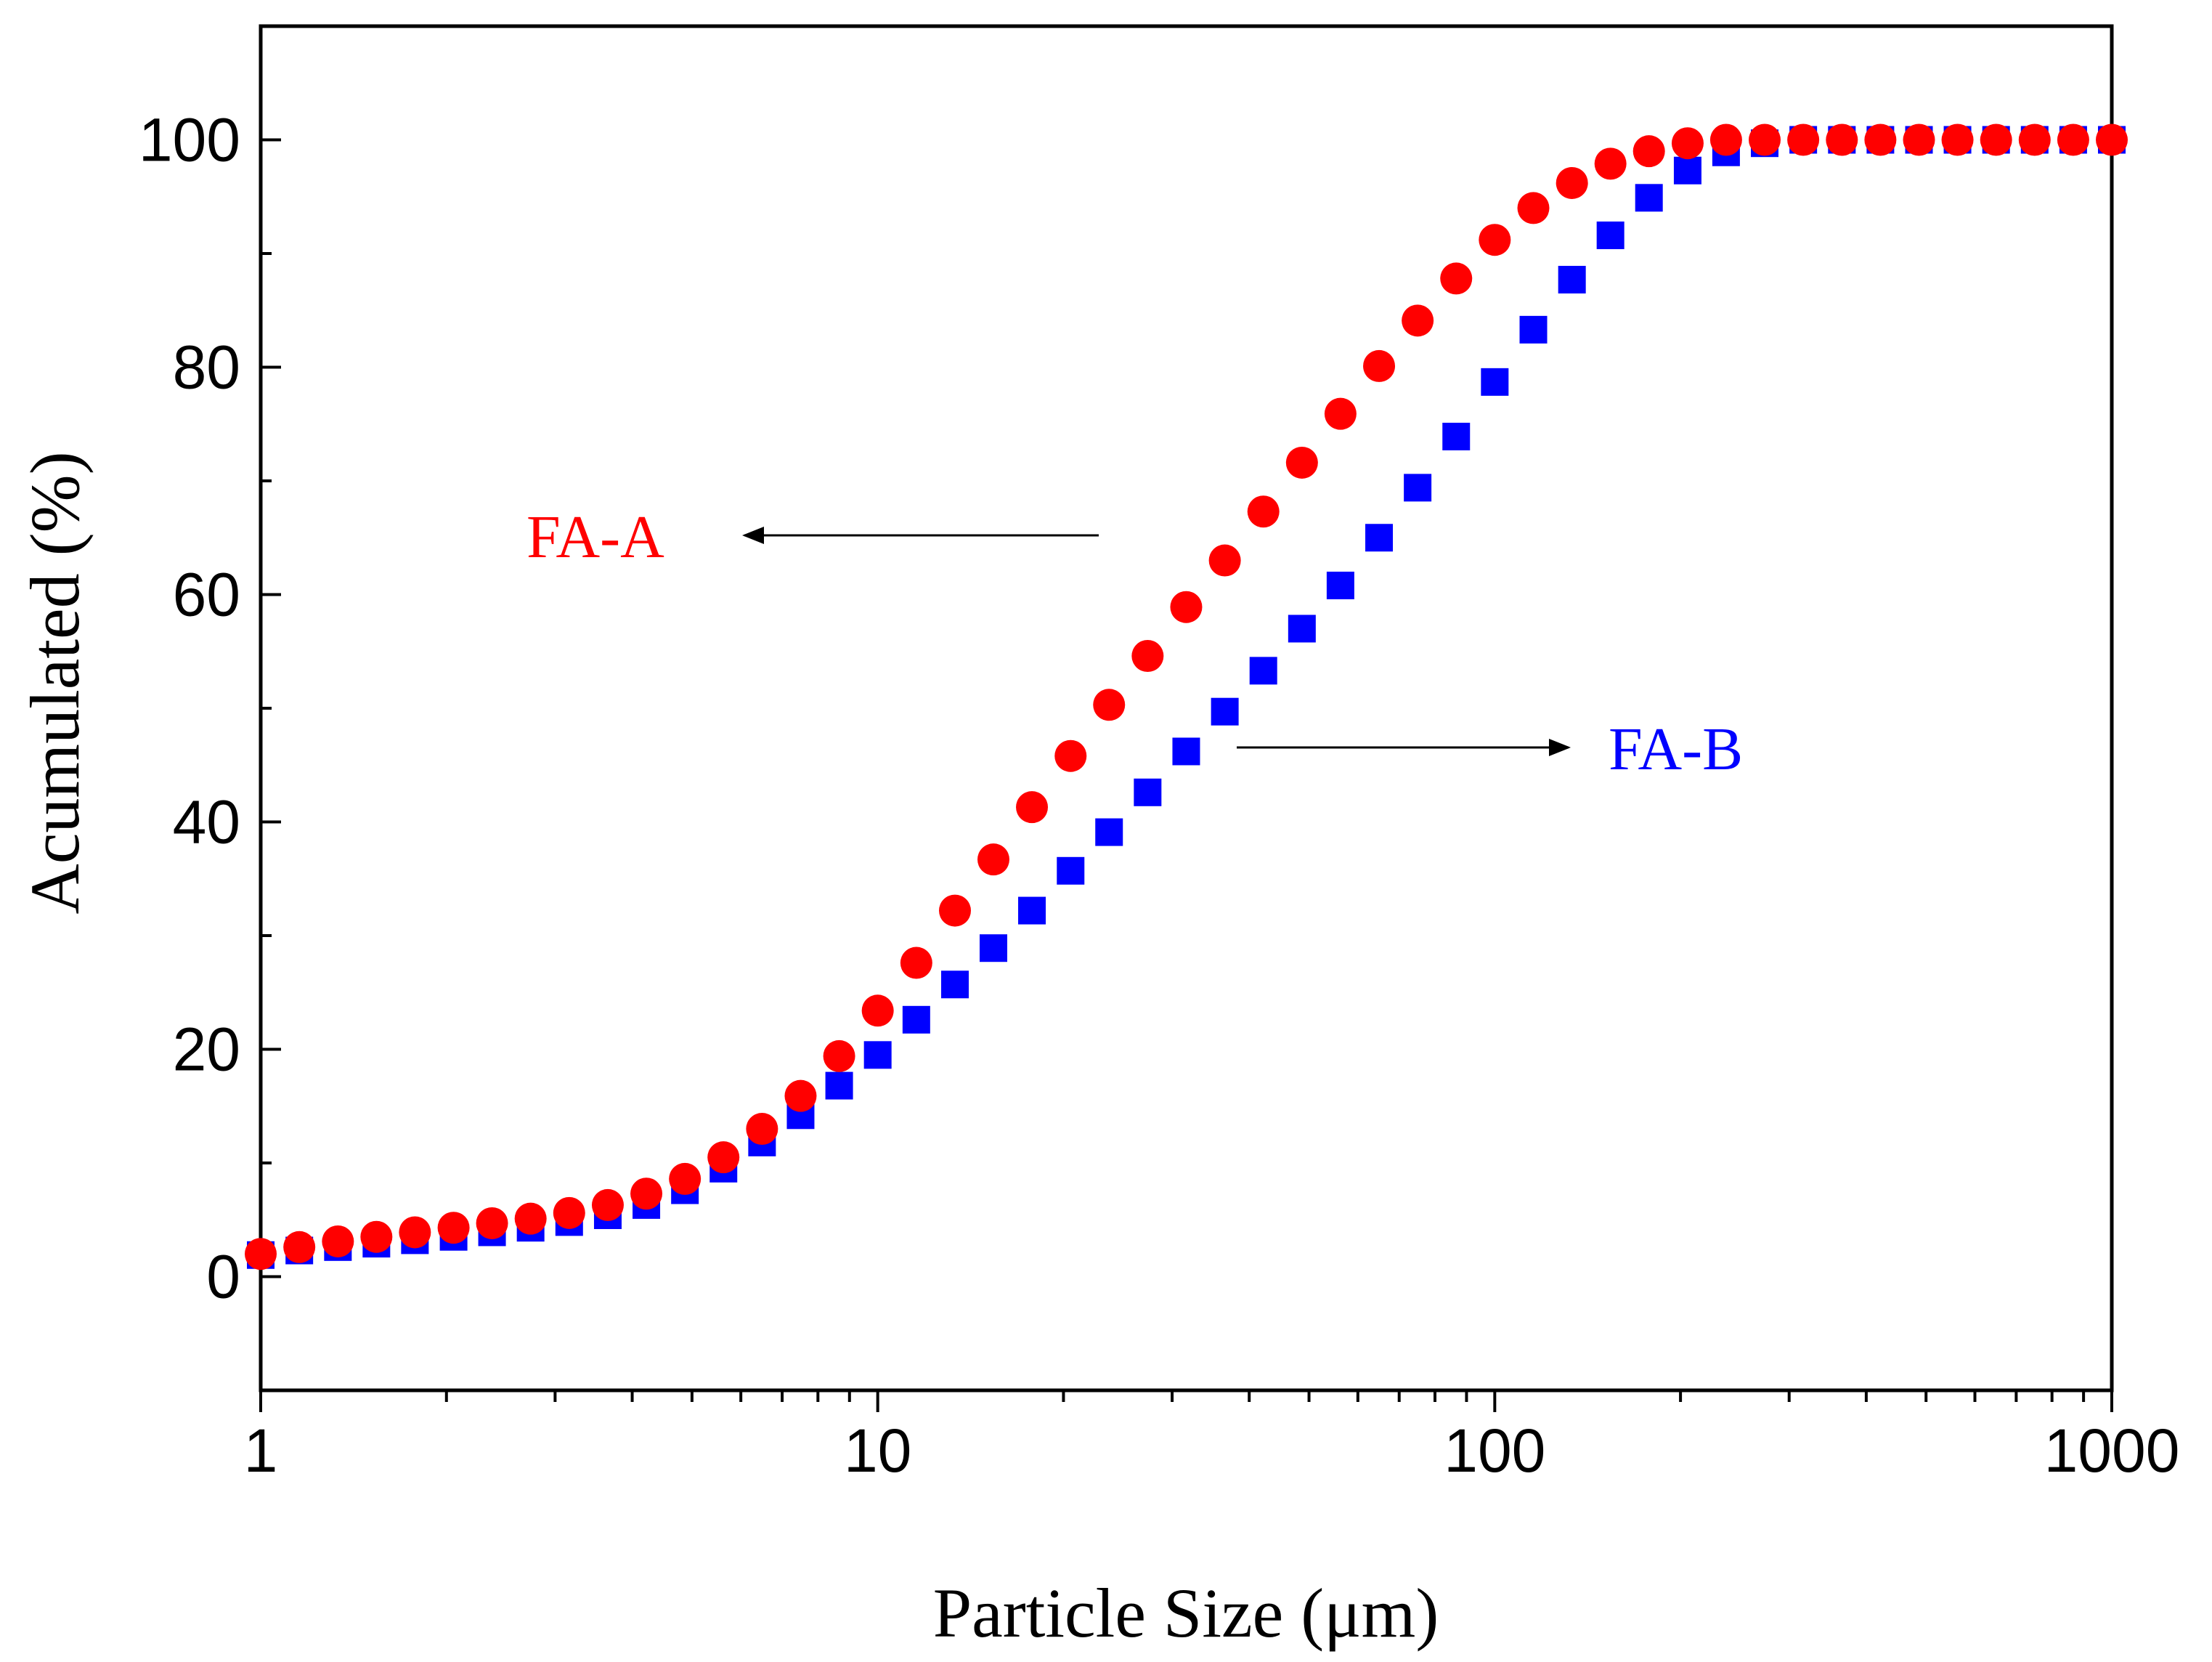 The width and height of the screenshot is (2212, 1662). What do you see at coordinates (223, 1277) in the screenshot?
I see `y-tick-label: 0` at bounding box center [223, 1277].